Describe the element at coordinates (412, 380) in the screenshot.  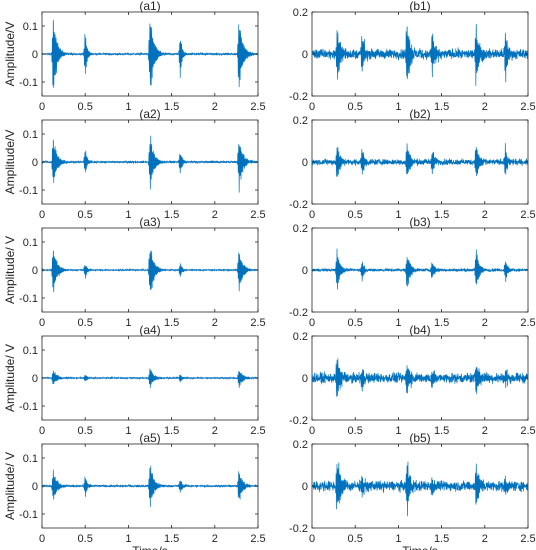
I see `panel-b4: 0 0.5 1 1.5 2 2.50.20-0.2(b4)` at that location.